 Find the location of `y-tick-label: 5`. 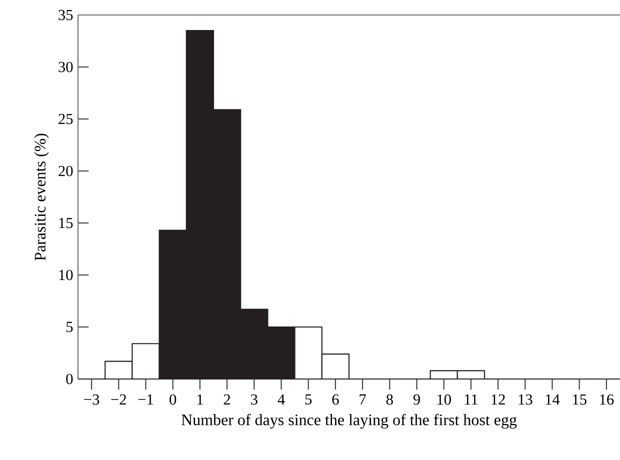

y-tick-label: 5 is located at coordinates (69, 327).